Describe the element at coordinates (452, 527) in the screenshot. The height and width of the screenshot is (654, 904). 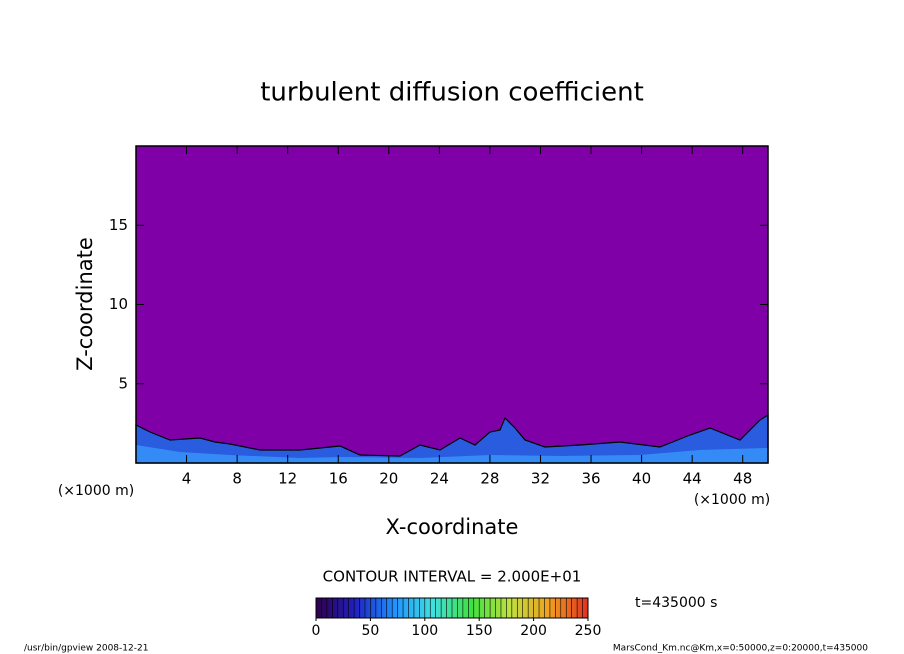
I see `x-axis-label: X-coordinate` at that location.